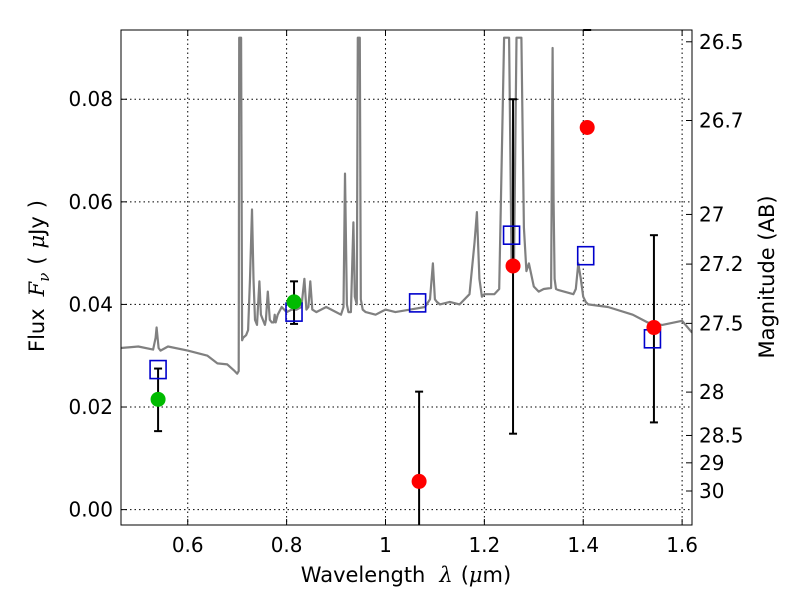 The width and height of the screenshot is (800, 600). Describe the element at coordinates (90, 407) in the screenshot. I see `y-tick-label: 0.02` at that location.